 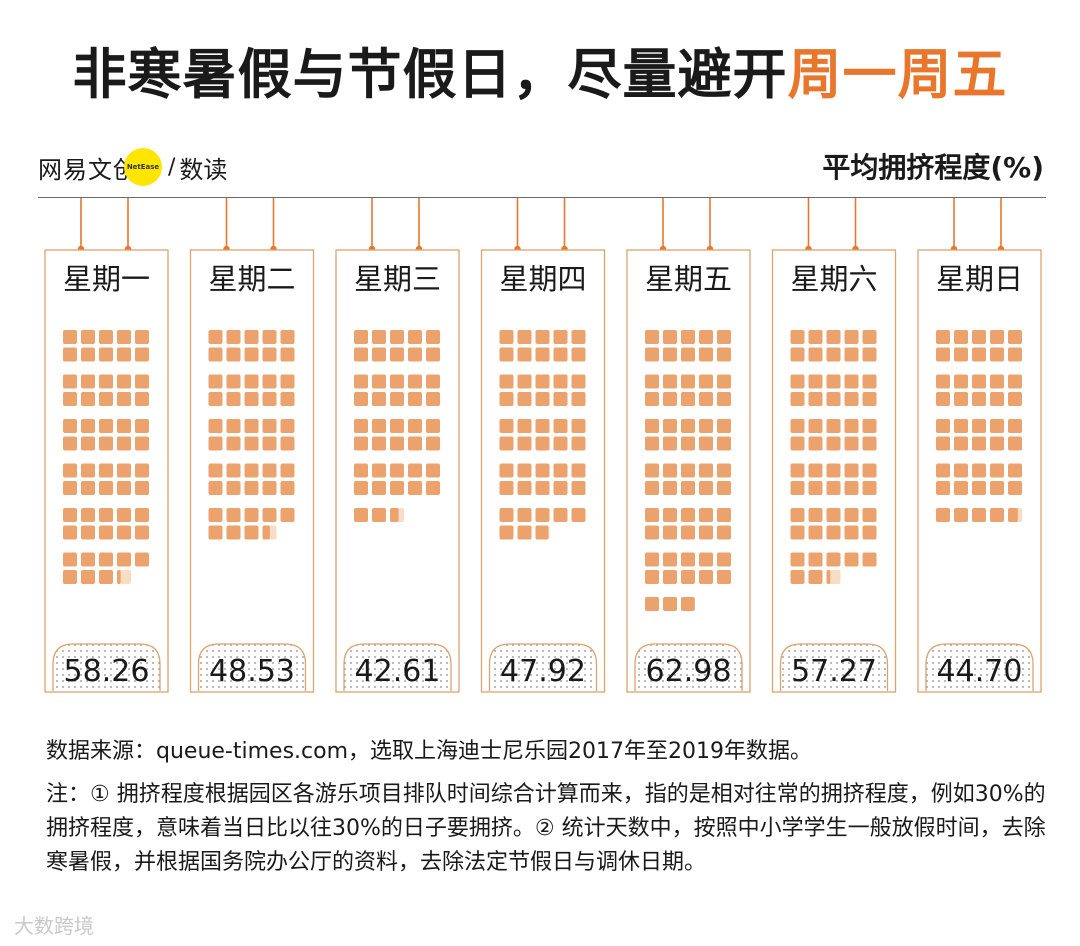 What do you see at coordinates (542, 279) in the screenshot?
I see `day-label: 星期四` at bounding box center [542, 279].